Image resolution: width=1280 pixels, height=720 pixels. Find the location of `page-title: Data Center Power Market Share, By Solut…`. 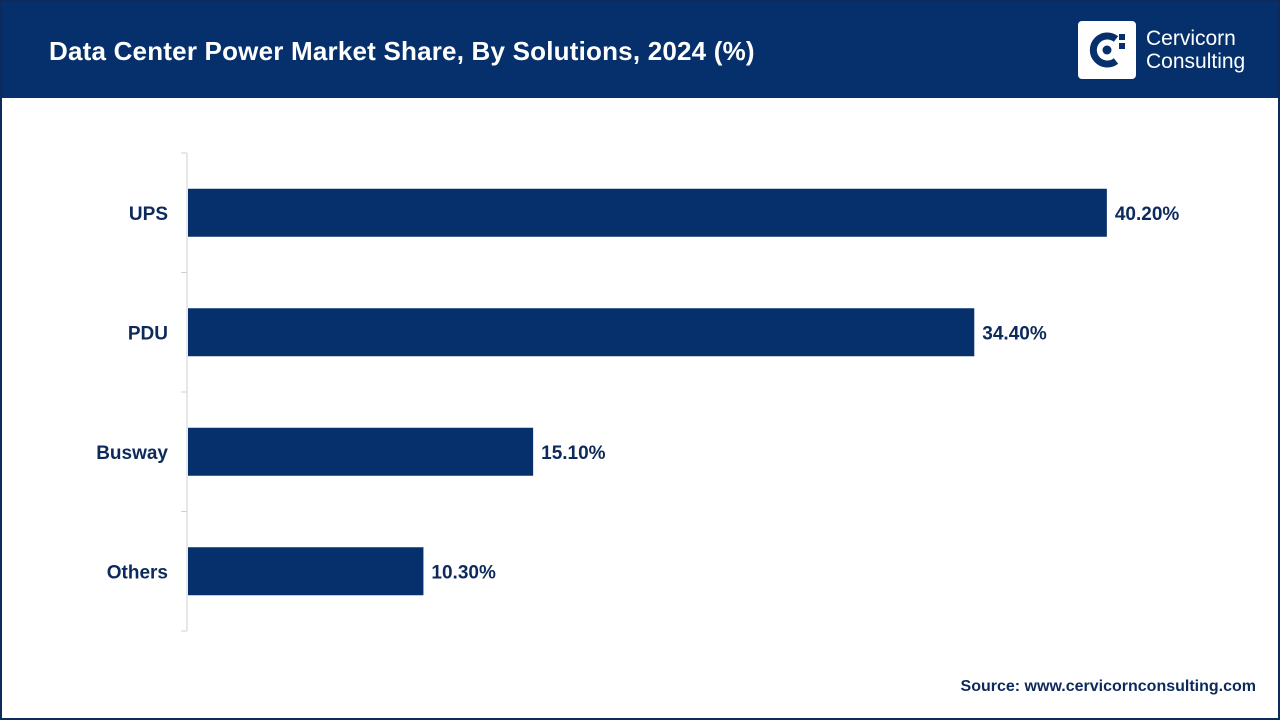

page-title: Data Center Power Market Share, By Solut… is located at coordinates (402, 51).